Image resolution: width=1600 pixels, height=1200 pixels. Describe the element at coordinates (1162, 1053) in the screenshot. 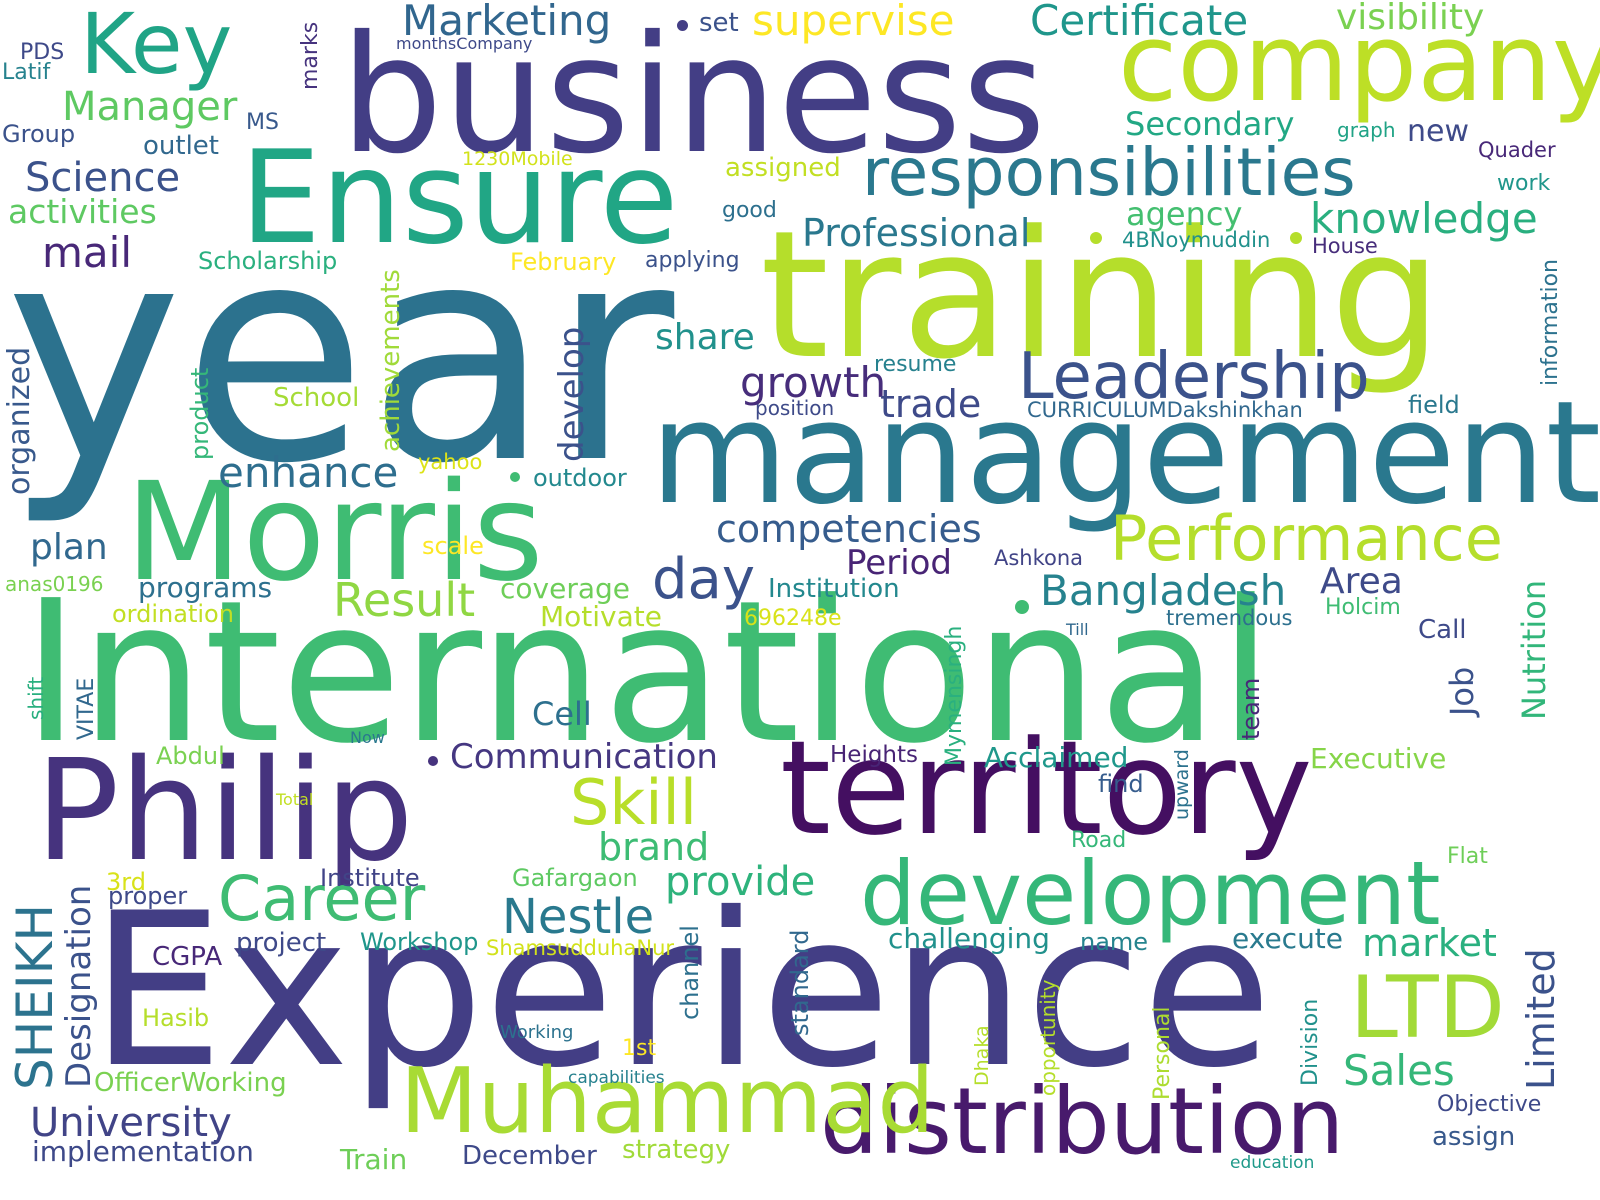

I see `word-personal: Personal` at that location.